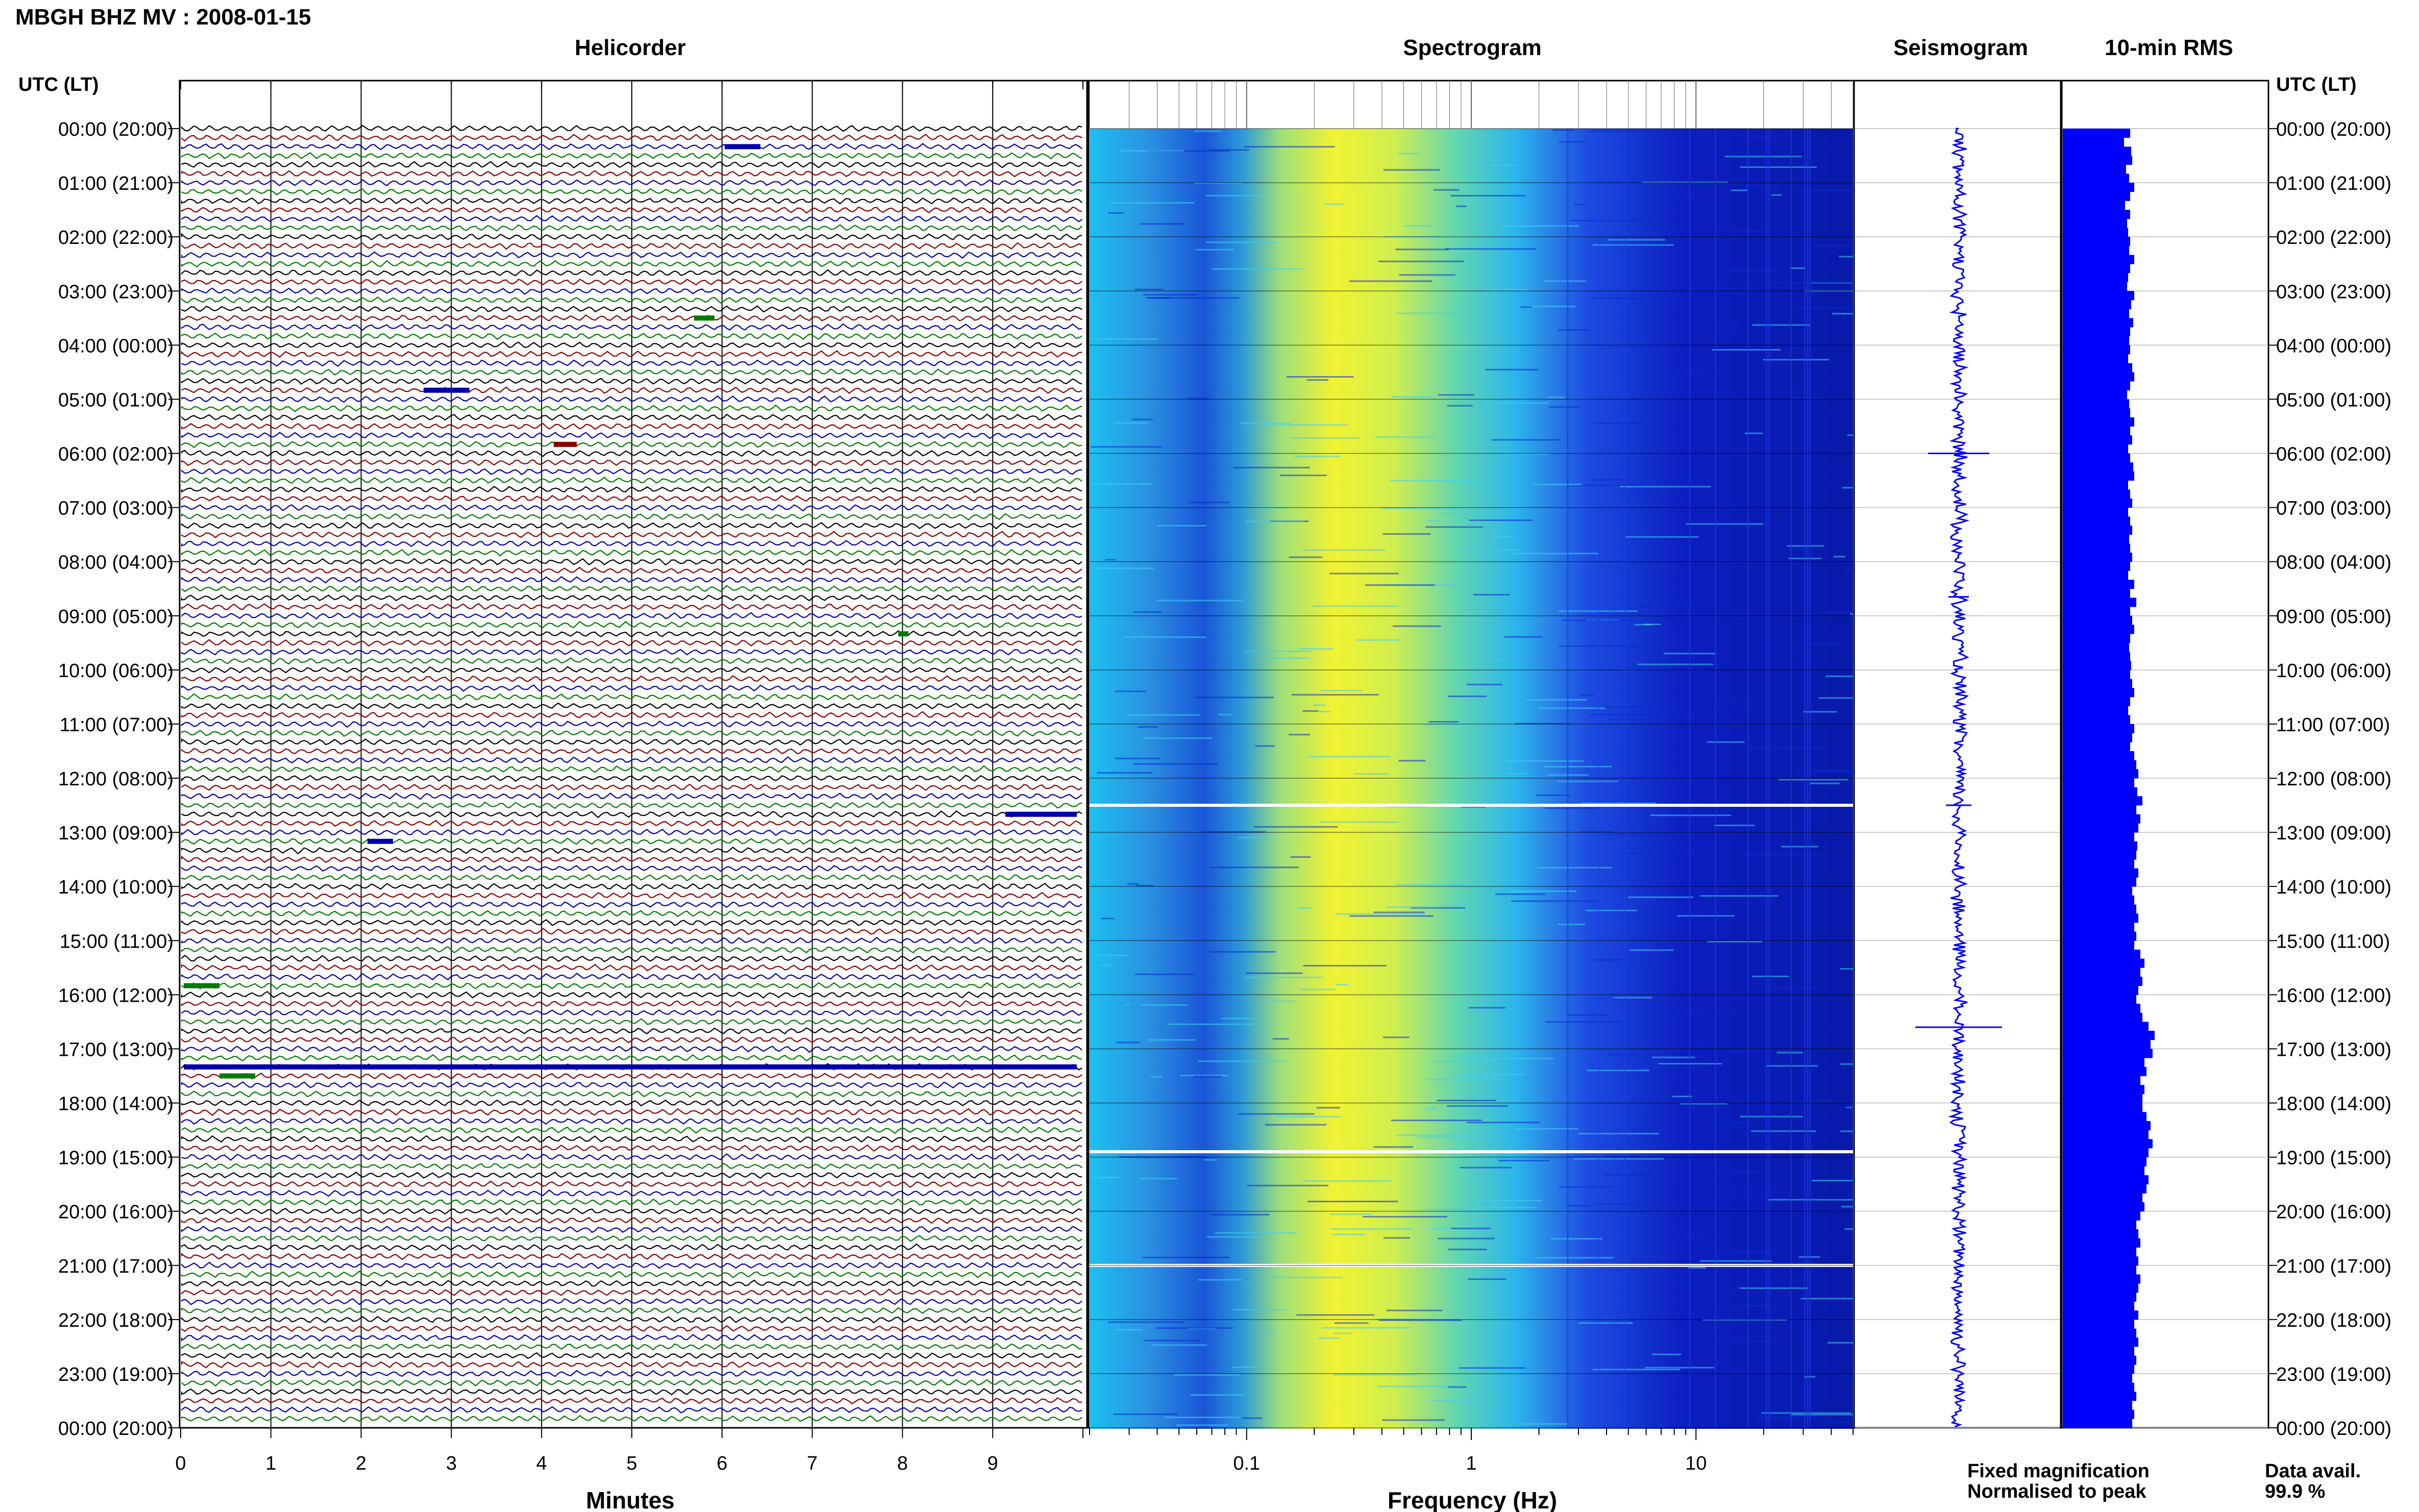 The height and width of the screenshot is (1512, 2419). I want to click on hour-label-left: 14:00 (10:00), so click(116, 887).